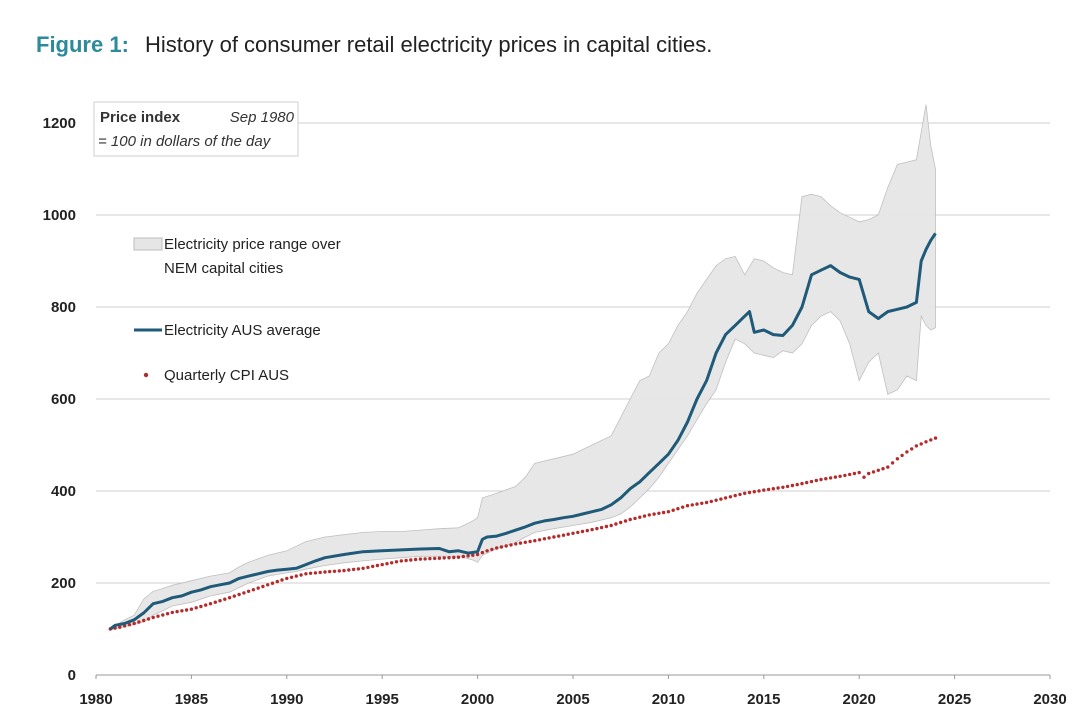 The height and width of the screenshot is (723, 1089). What do you see at coordinates (223, 268) in the screenshot?
I see `legend-label-range-2: NEM capital cities` at bounding box center [223, 268].